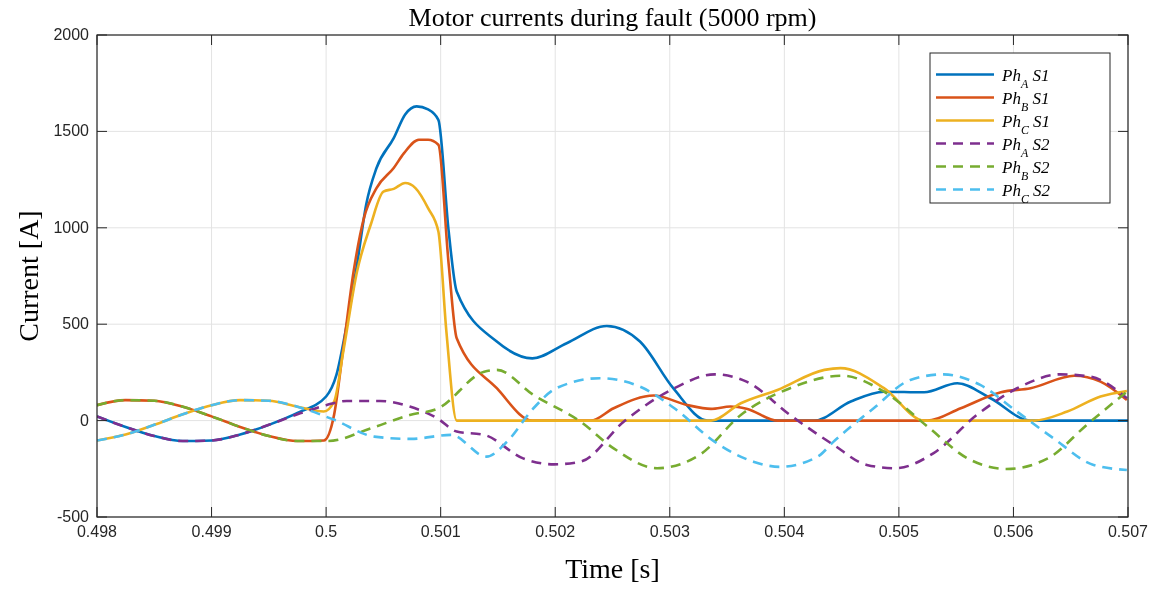 This screenshot has width=1167, height=590. What do you see at coordinates (1025, 101) in the screenshot?
I see `legend-label: Ph$_{B}$ S1` at bounding box center [1025, 101].